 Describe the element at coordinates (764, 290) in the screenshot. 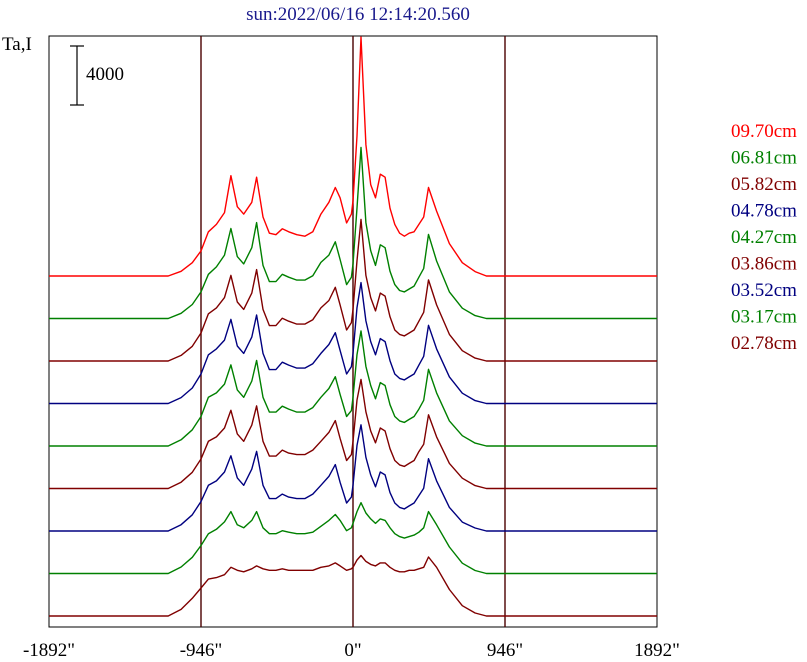

I see `legend-entry: 03.52cm` at that location.